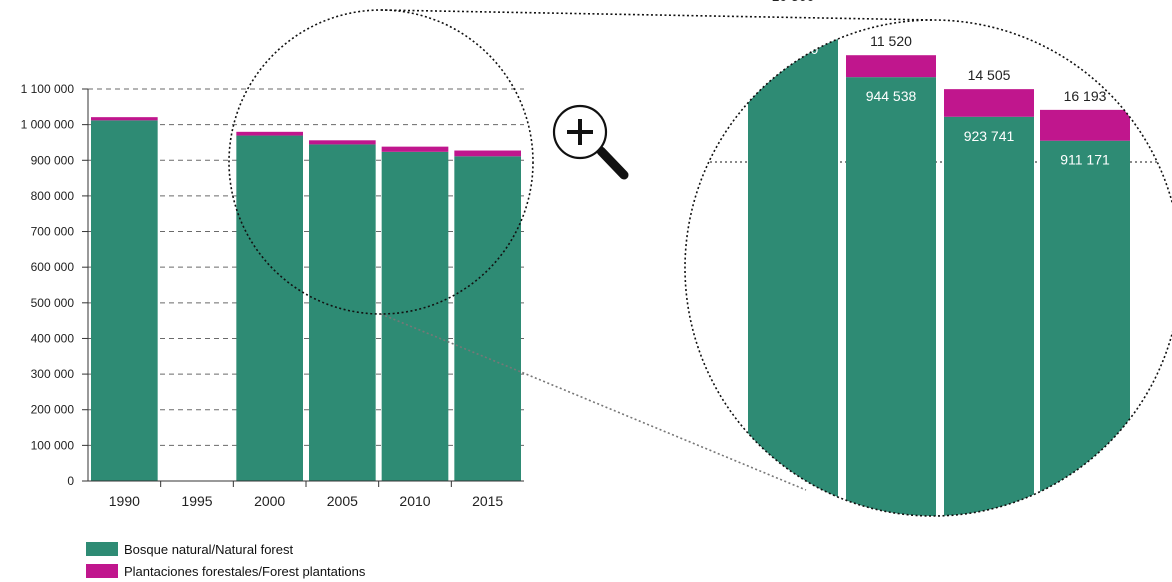 This screenshot has width=1172, height=582. I want to click on x-tick-label-2010: 2010, so click(414, 501).